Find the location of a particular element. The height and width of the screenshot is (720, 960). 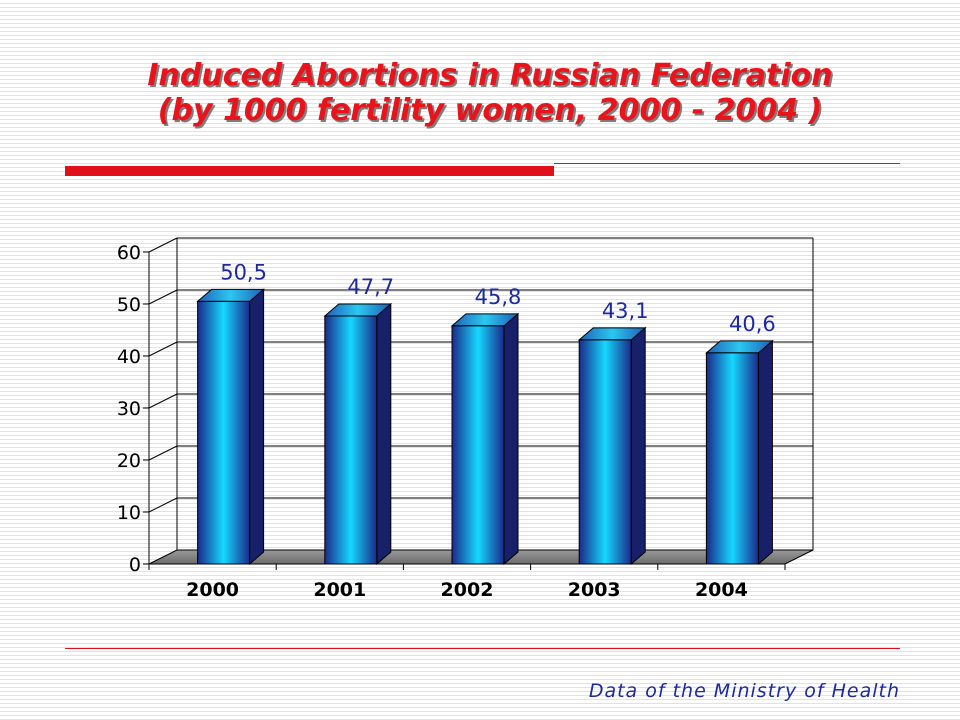

y-tick-label: 30 is located at coordinates (129, 409).